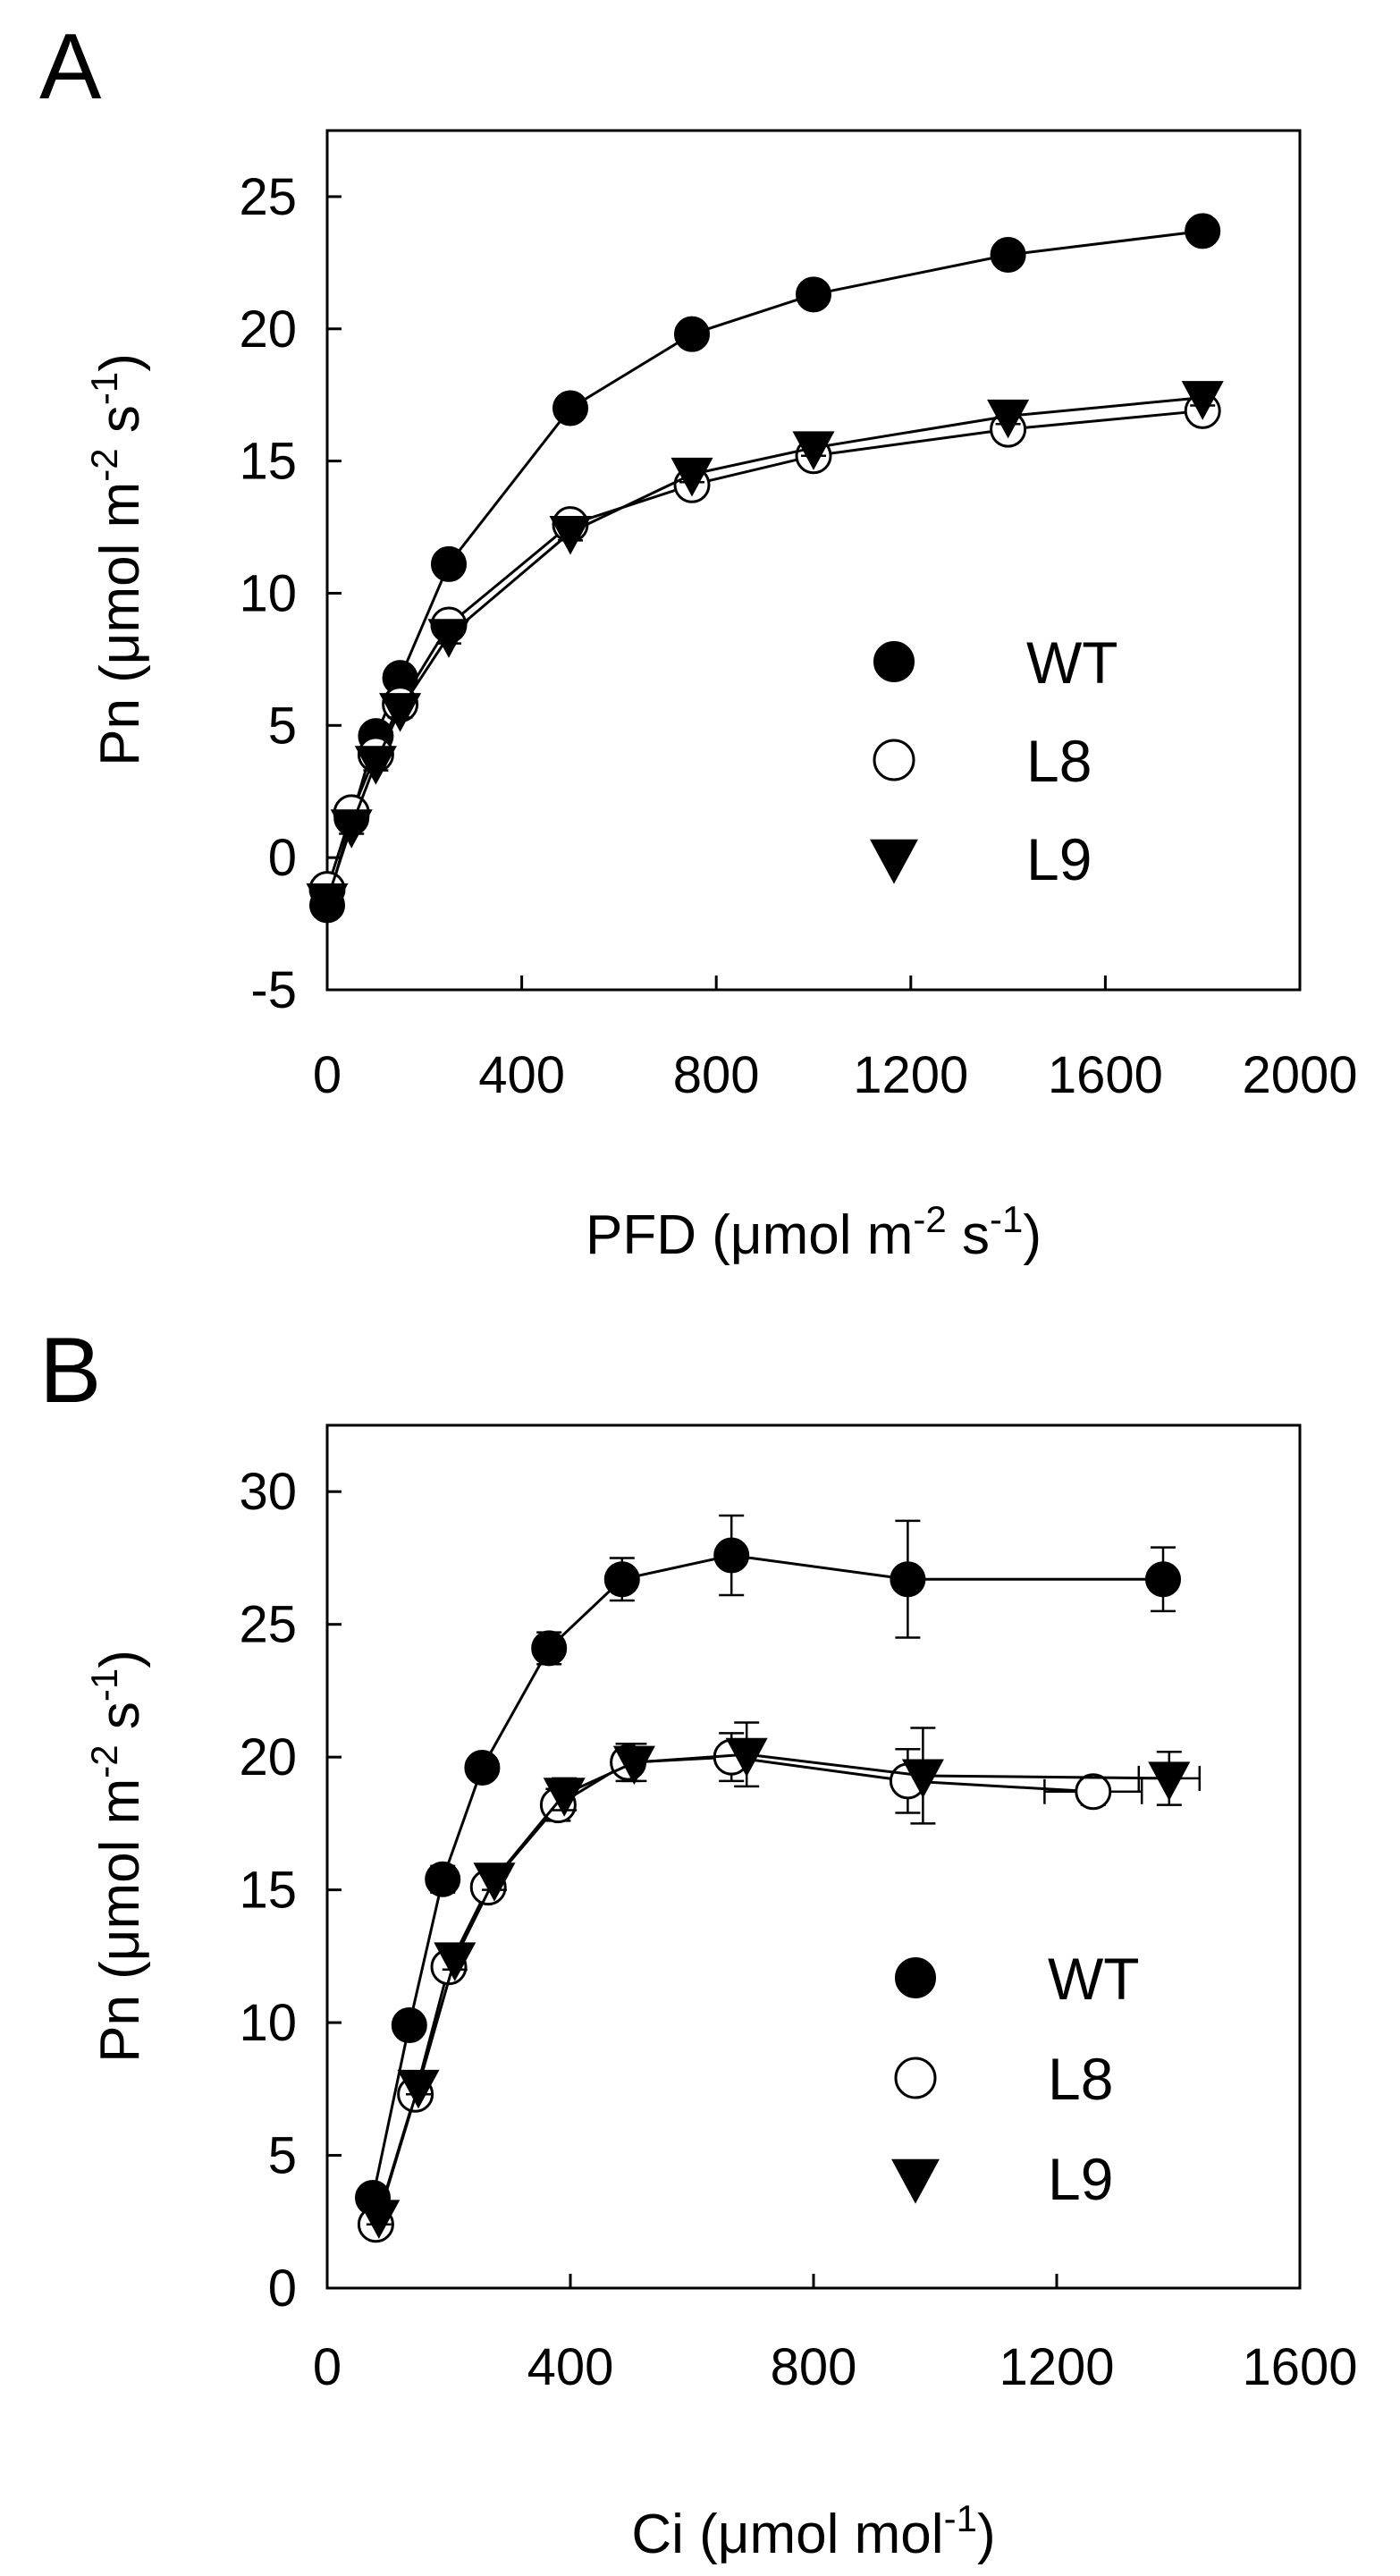 The width and height of the screenshot is (1400, 2576). Describe the element at coordinates (70, 1371) in the screenshot. I see `panel-b-label: B` at that location.